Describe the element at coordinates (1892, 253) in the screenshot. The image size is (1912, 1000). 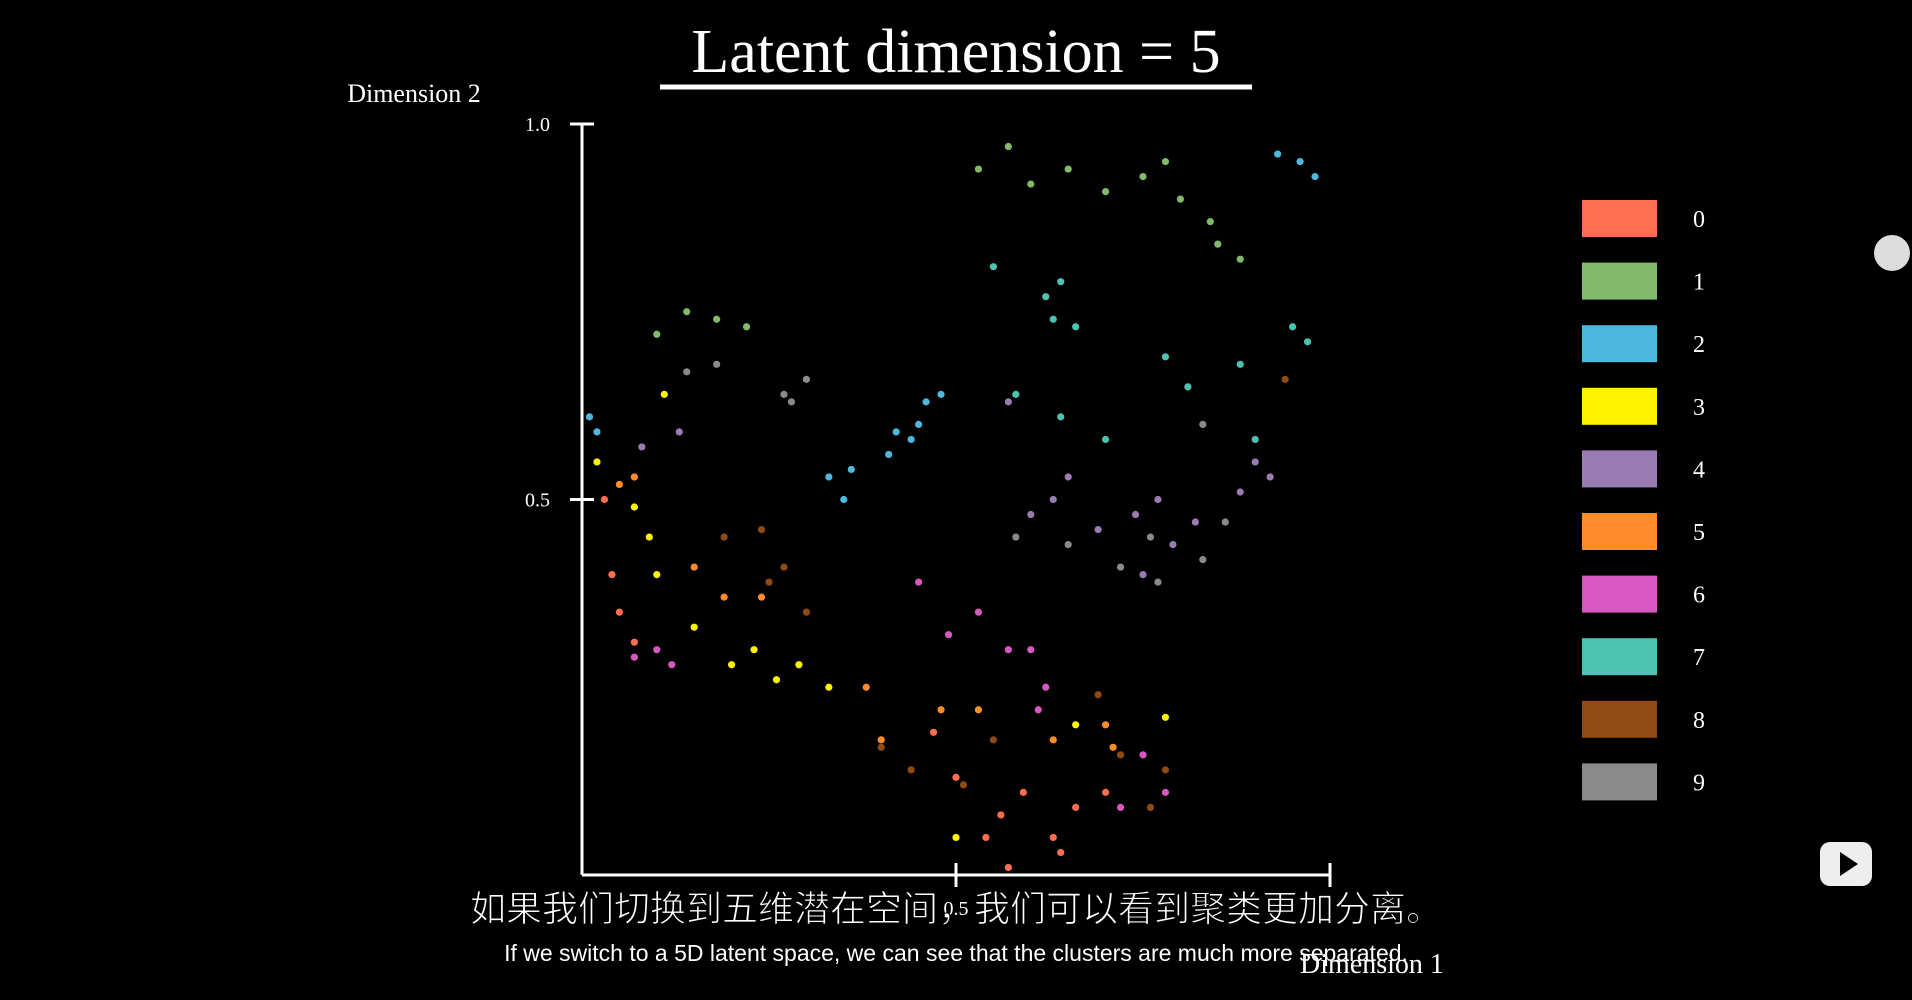
I see `translate-button` at that location.